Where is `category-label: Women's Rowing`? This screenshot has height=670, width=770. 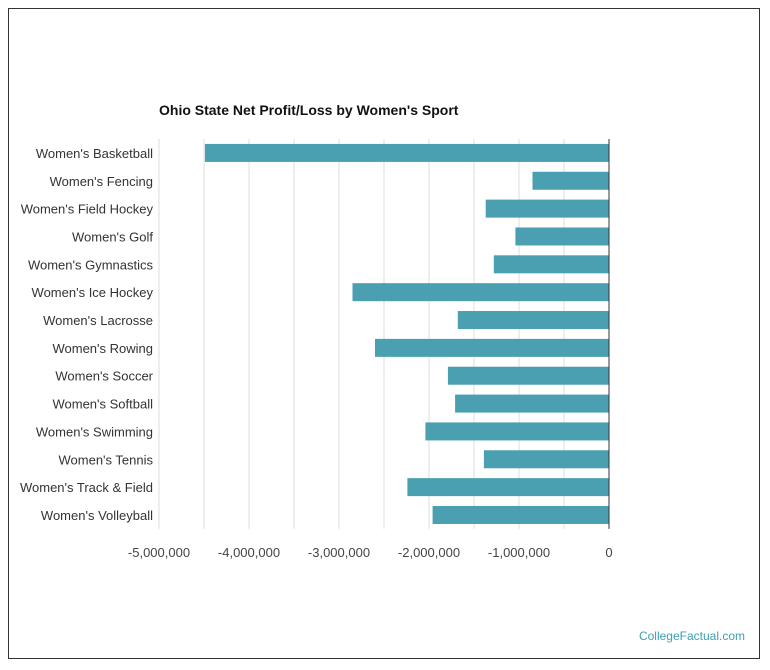
category-label: Women's Rowing is located at coordinates (102, 348).